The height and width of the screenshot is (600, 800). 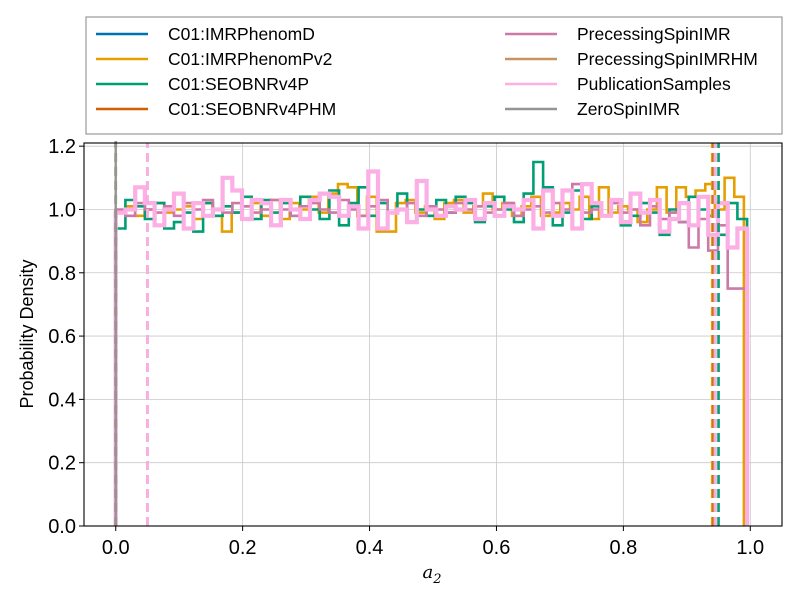 What do you see at coordinates (62, 527) in the screenshot?
I see `y-tick-label: 0.0` at bounding box center [62, 527].